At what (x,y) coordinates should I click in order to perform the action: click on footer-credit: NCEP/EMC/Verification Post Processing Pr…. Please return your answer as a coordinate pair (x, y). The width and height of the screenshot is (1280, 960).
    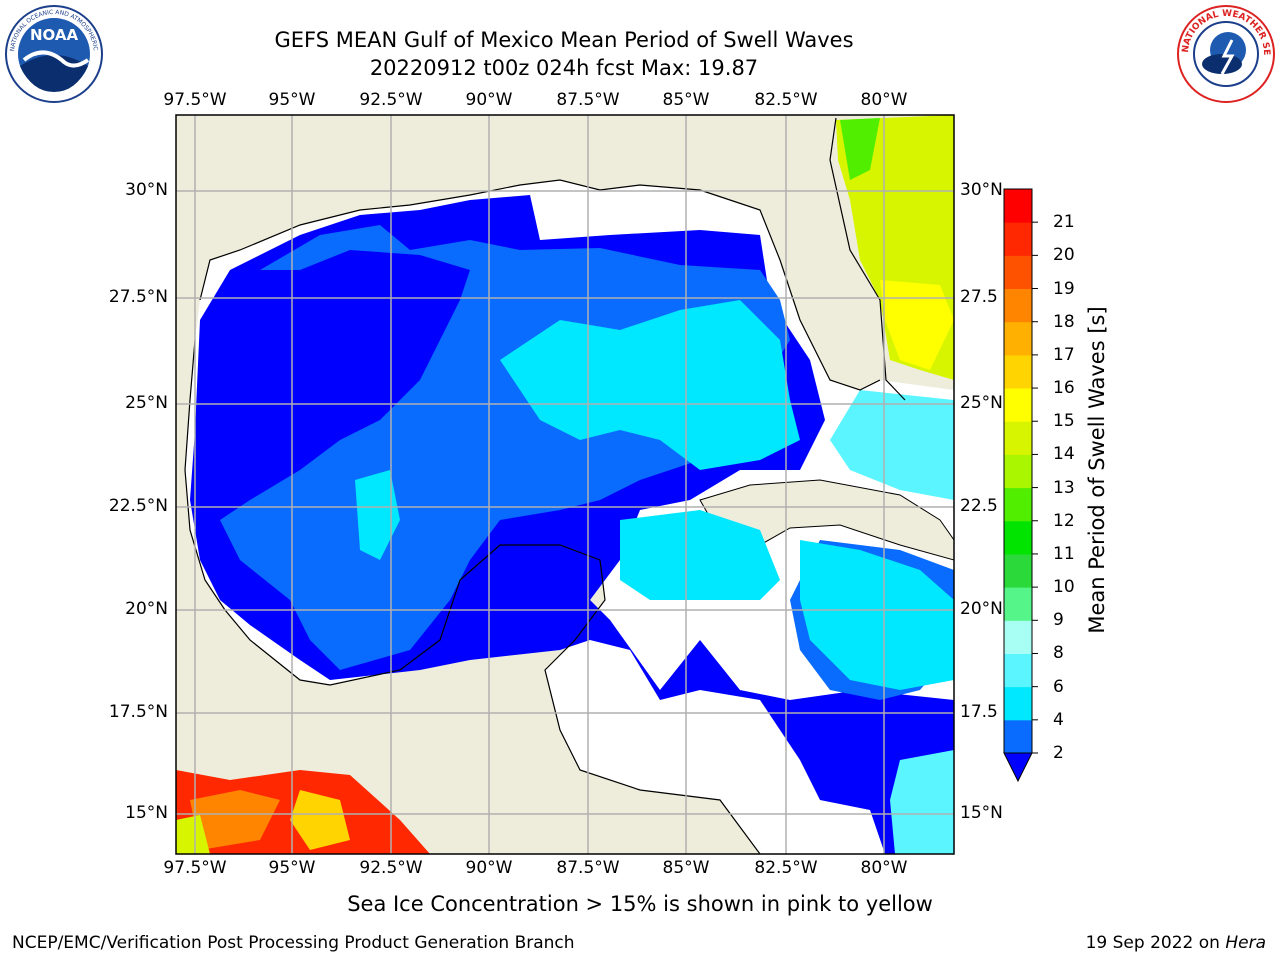
    Looking at the image, I should click on (293, 943).